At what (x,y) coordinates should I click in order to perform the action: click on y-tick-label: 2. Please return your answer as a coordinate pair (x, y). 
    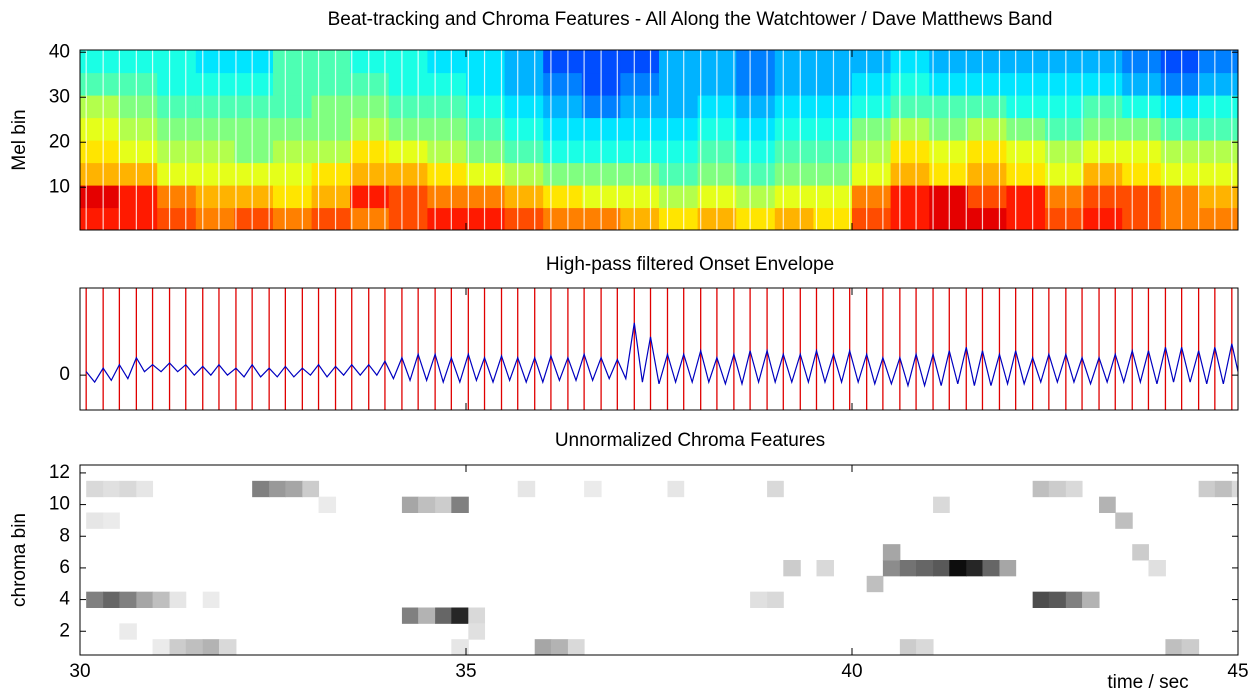
    Looking at the image, I should click on (64, 630).